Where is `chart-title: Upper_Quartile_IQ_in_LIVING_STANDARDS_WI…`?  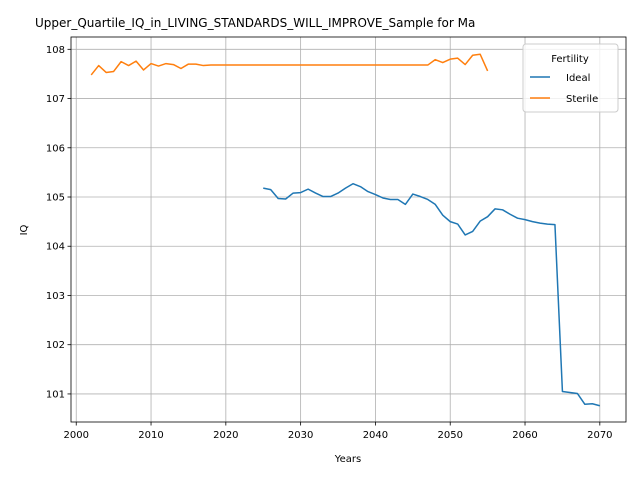 chart-title: Upper_Quartile_IQ_in_LIVING_STANDARDS_WI… is located at coordinates (255, 23).